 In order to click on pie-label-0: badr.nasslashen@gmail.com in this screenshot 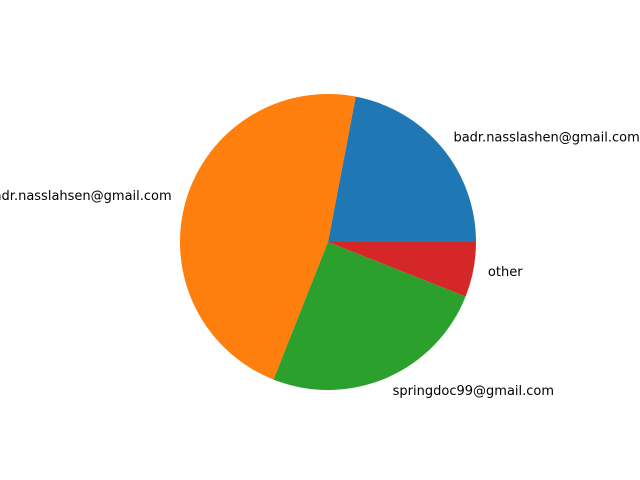, I will do `click(546, 138)`.